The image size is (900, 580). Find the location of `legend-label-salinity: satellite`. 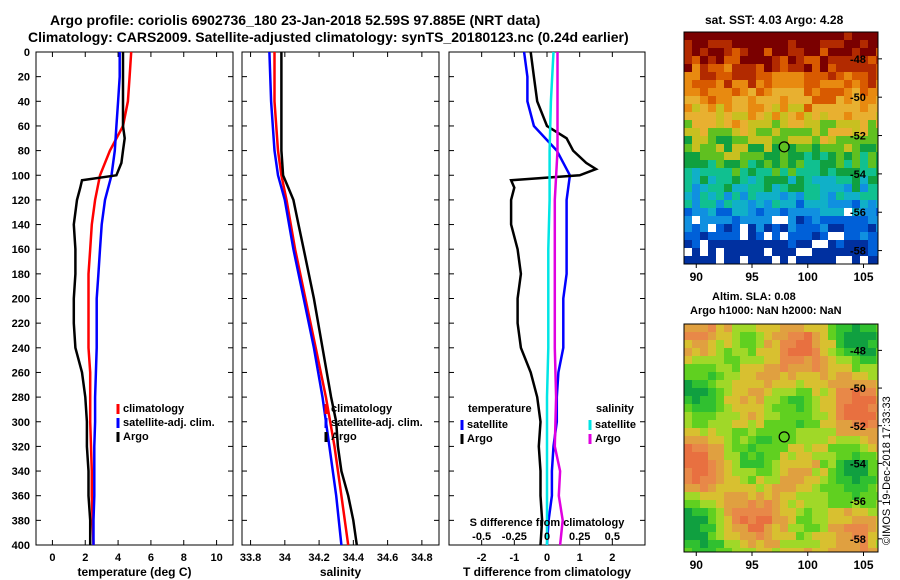

legend-label-salinity: satellite is located at coordinates (615, 425).